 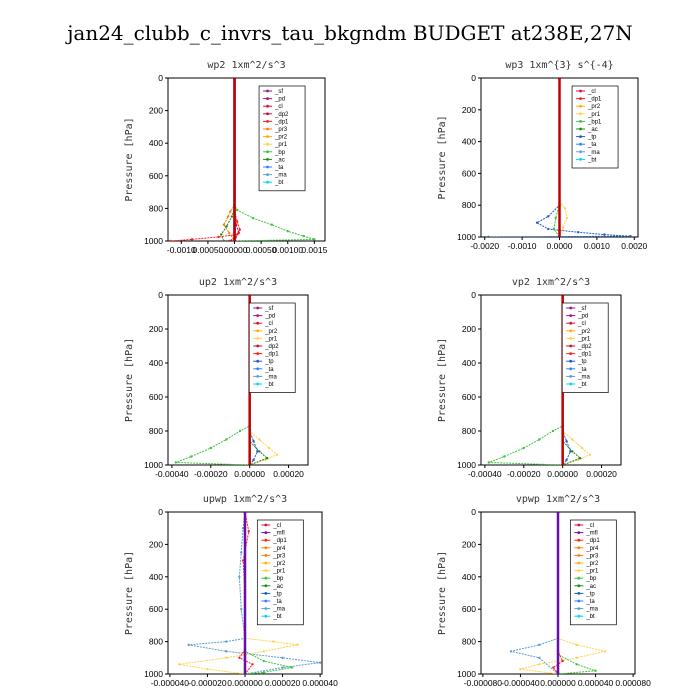 I want to click on series-line-bp, so click(x=268, y=593).